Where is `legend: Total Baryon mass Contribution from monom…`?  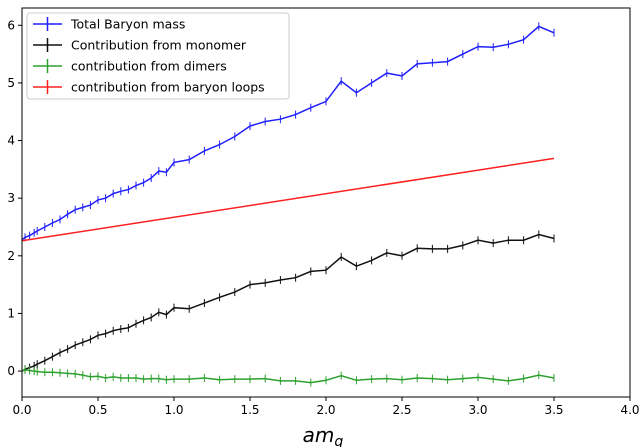
legend: Total Baryon mass Contribution from monom… is located at coordinates (158, 56).